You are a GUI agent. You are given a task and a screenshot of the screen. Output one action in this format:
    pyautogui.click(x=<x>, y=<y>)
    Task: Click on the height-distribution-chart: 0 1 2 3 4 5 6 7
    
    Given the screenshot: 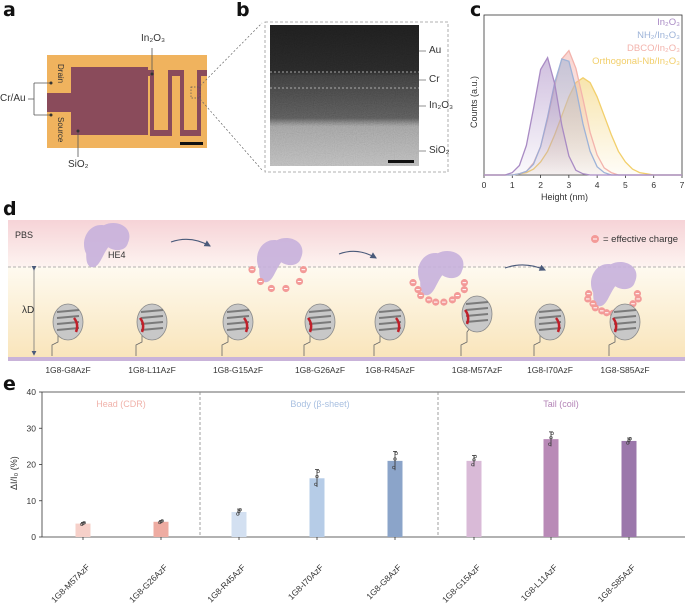 What is the action you would take?
    pyautogui.click(x=583, y=102)
    